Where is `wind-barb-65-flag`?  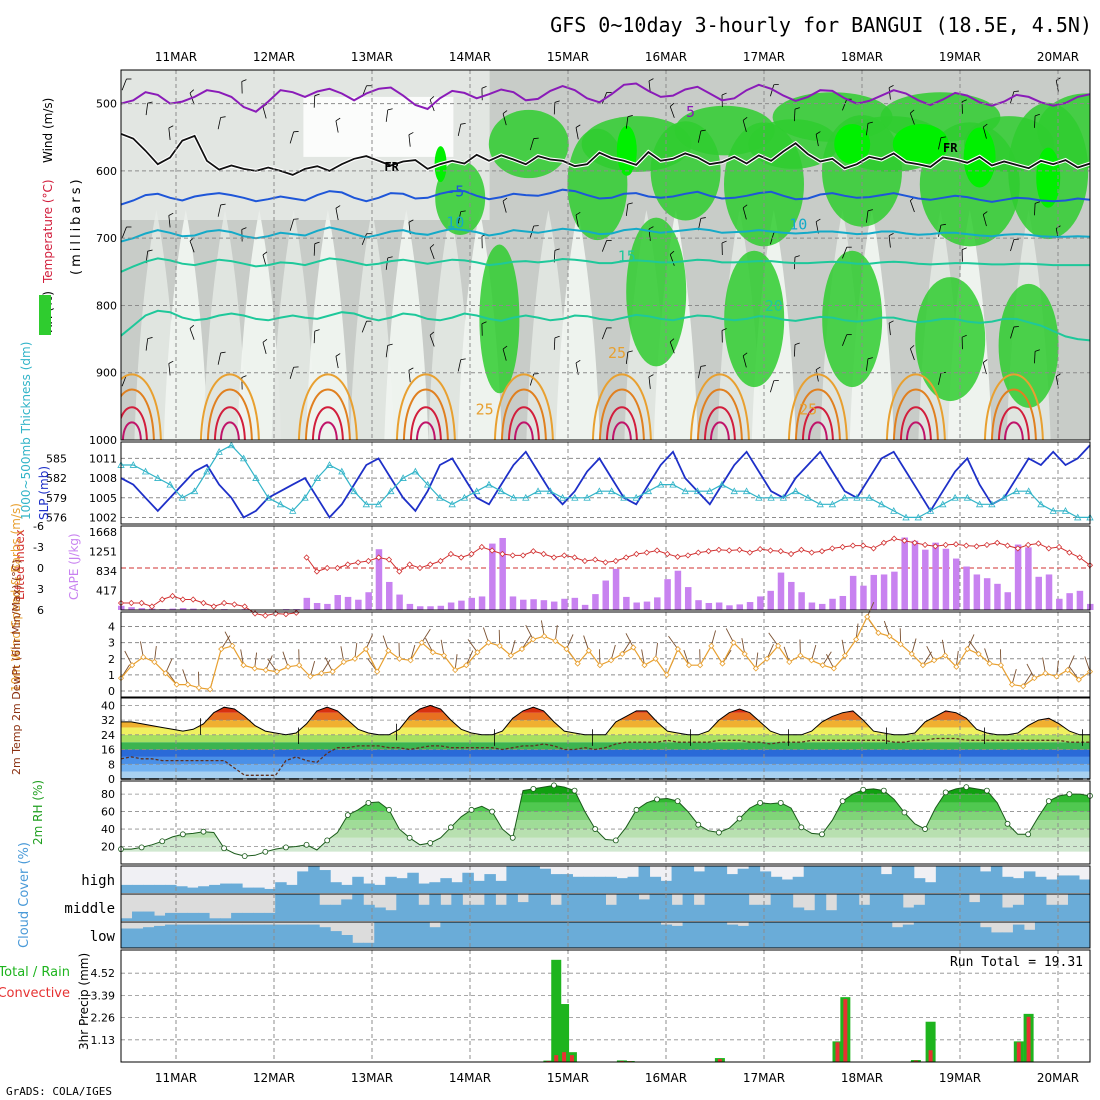 wind-barb-65-flag is located at coordinates (724, 242).